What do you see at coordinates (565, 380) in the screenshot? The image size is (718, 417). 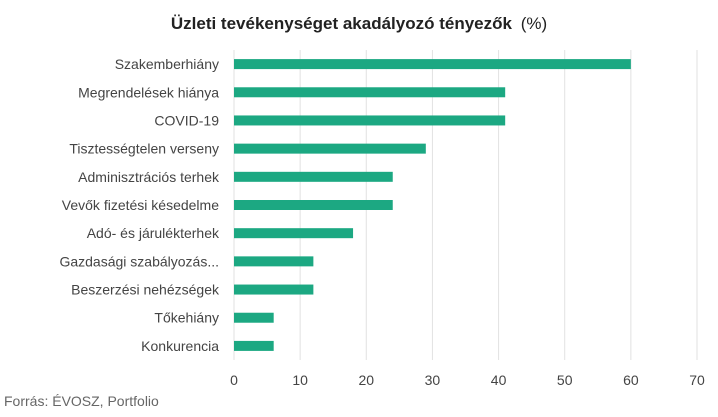 I see `x-tick-label: 50` at bounding box center [565, 380].